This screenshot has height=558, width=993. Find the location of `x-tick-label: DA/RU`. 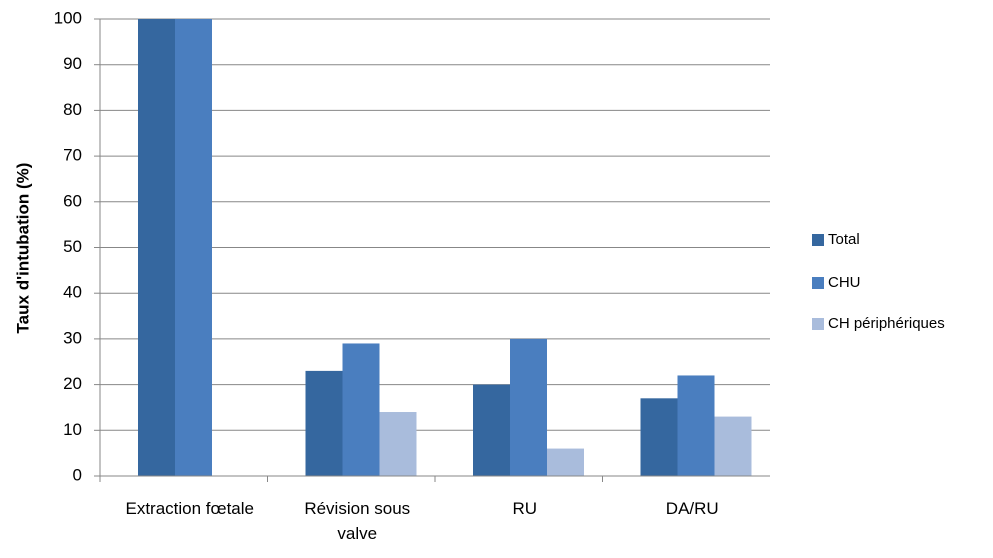

x-tick-label: DA/RU is located at coordinates (692, 508).